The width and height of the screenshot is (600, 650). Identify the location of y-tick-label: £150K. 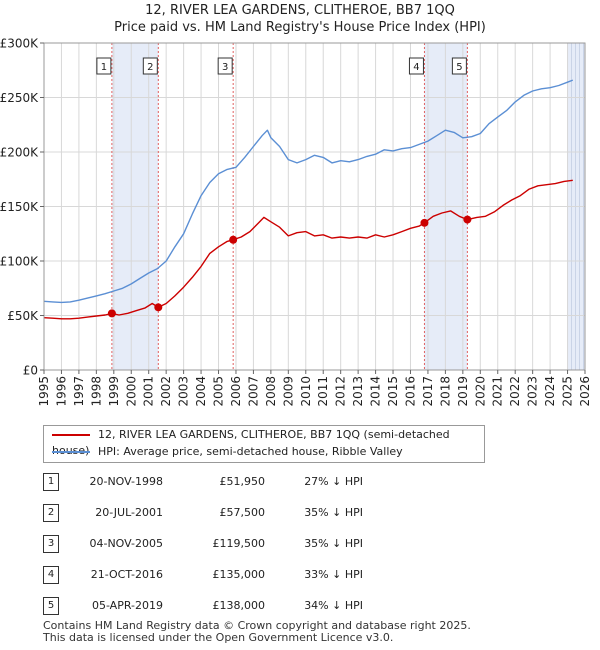
(19, 207).